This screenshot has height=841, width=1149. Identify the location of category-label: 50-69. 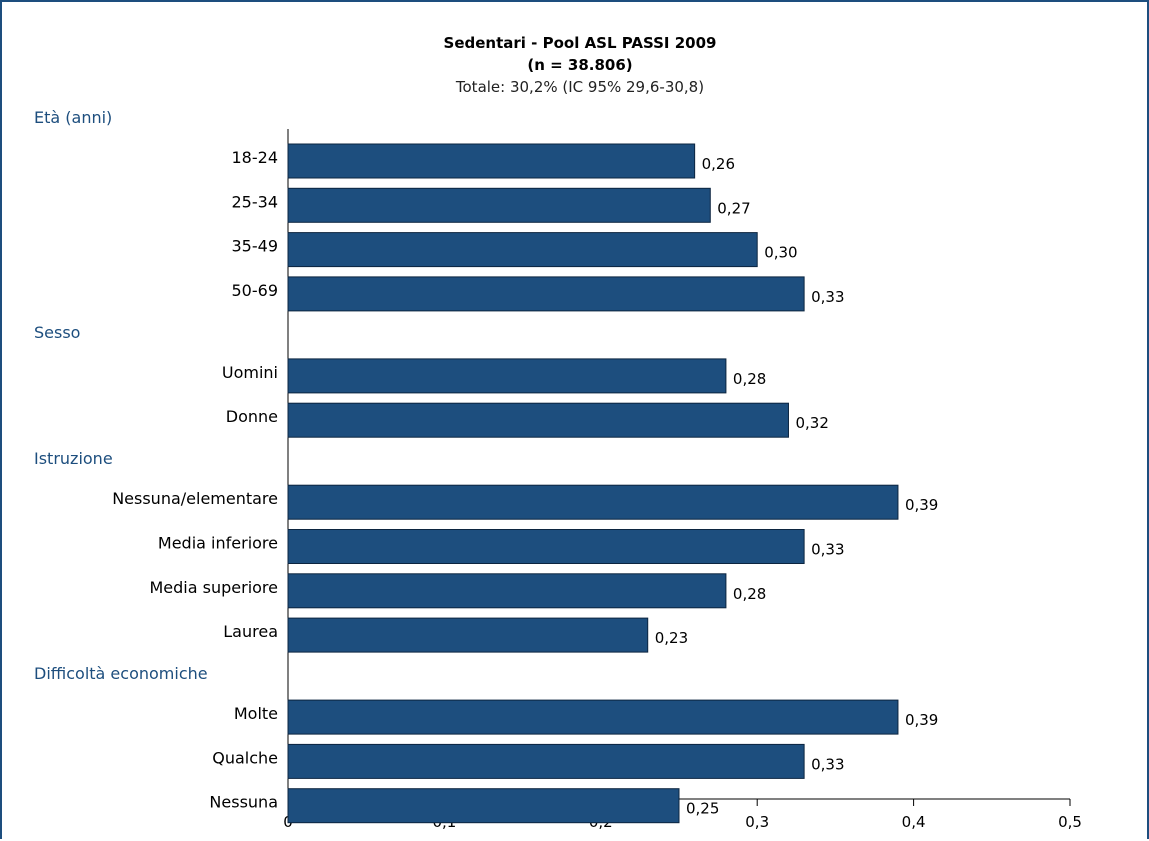
(255, 290).